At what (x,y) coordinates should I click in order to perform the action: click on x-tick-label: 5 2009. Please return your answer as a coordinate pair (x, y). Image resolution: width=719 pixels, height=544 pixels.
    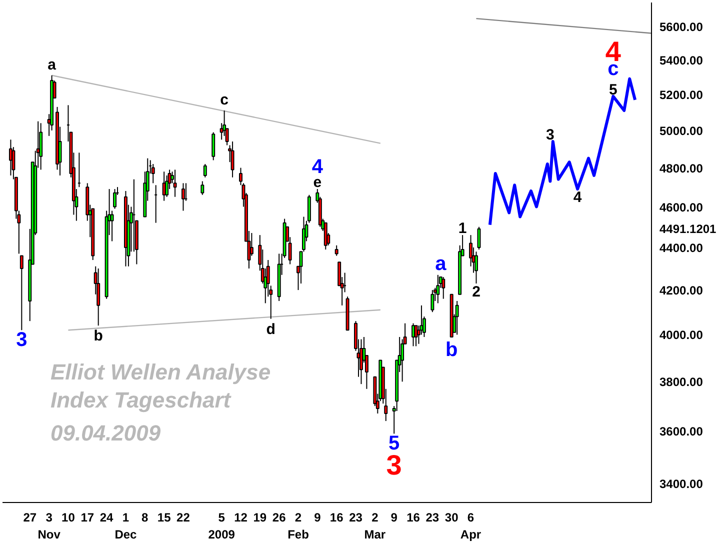
    Looking at the image, I should click on (222, 526).